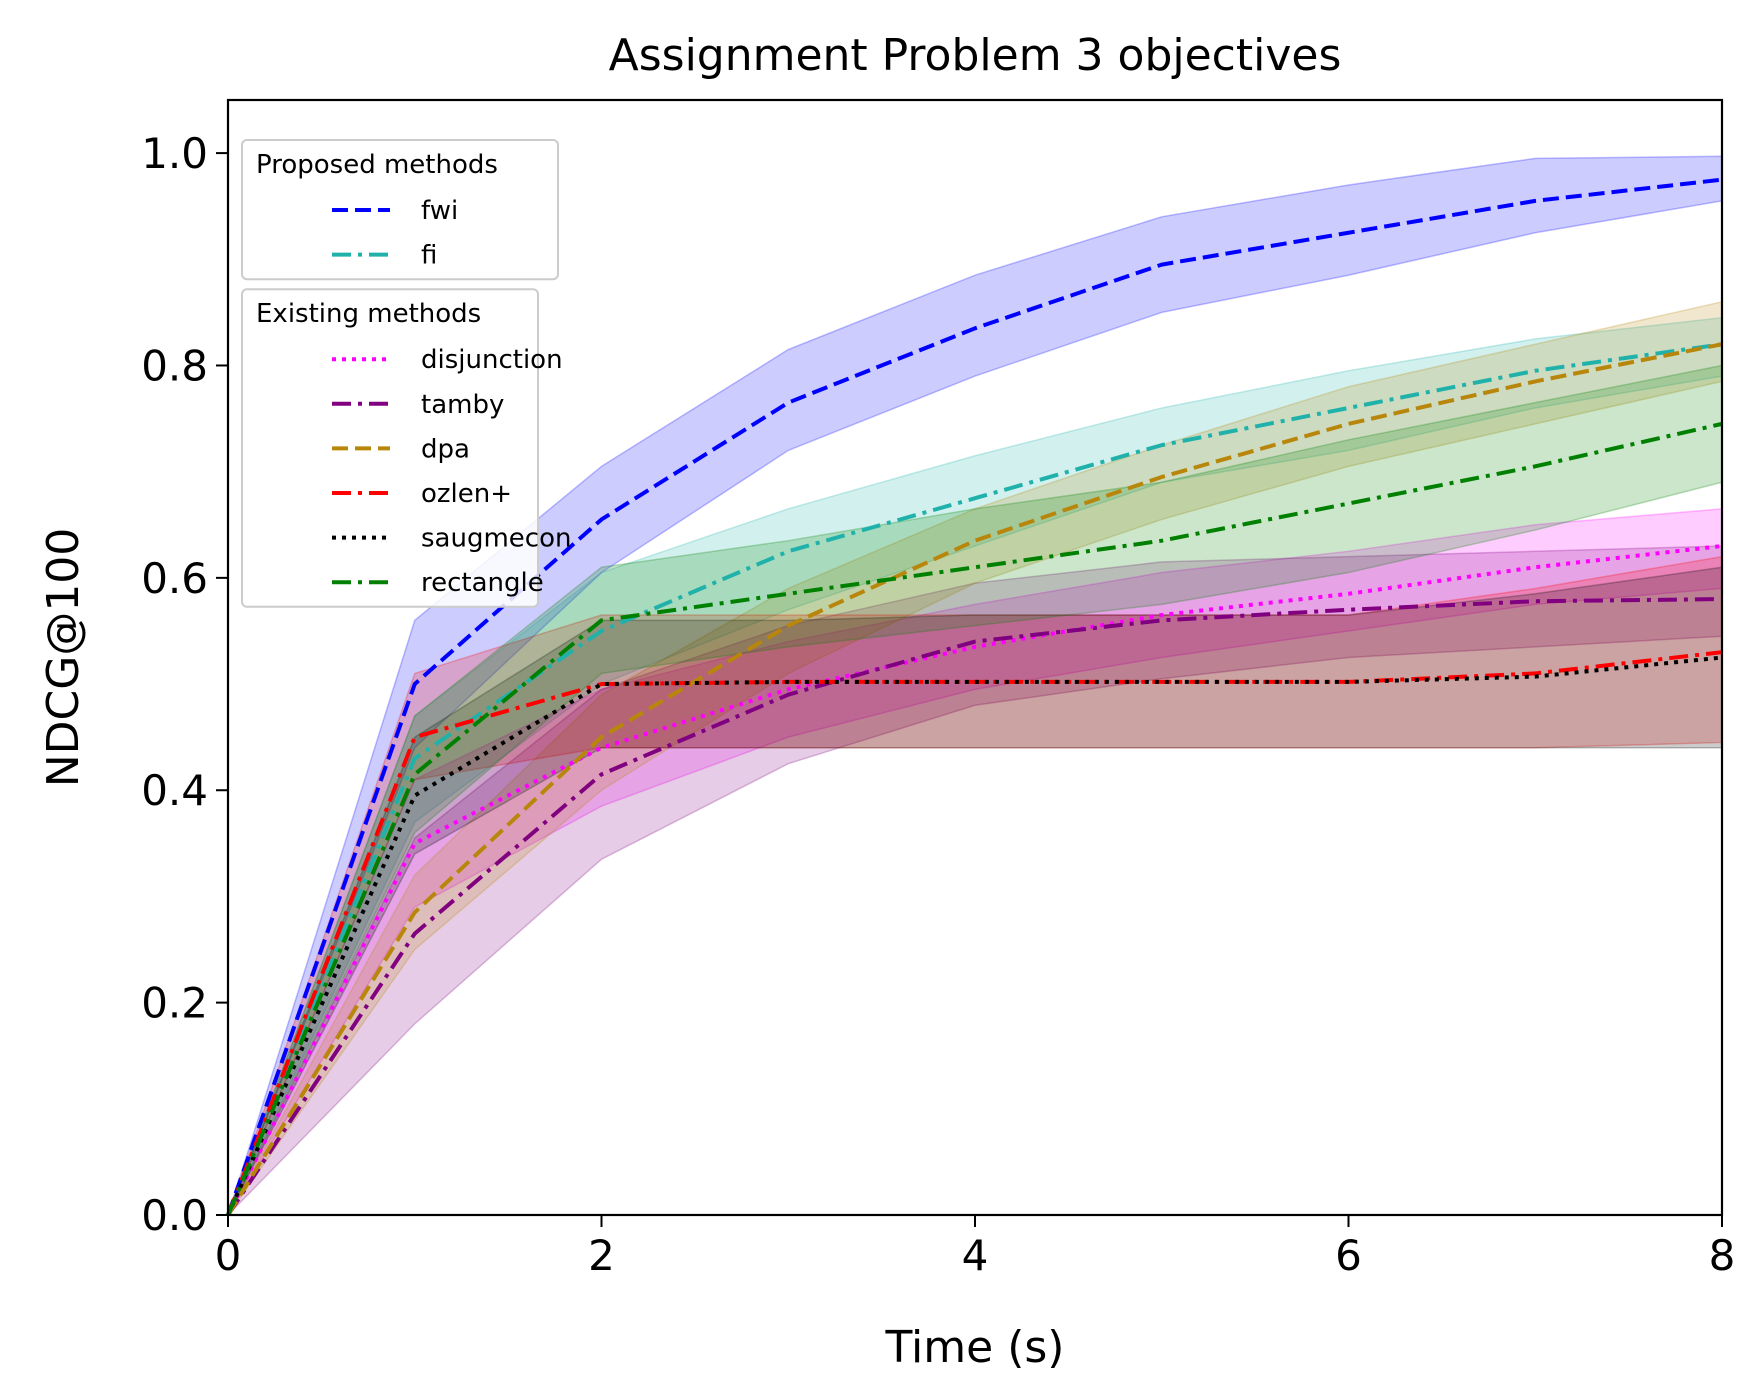  I want to click on x-axis-ticks: 0 2 4 6 8, so click(975, 1247).